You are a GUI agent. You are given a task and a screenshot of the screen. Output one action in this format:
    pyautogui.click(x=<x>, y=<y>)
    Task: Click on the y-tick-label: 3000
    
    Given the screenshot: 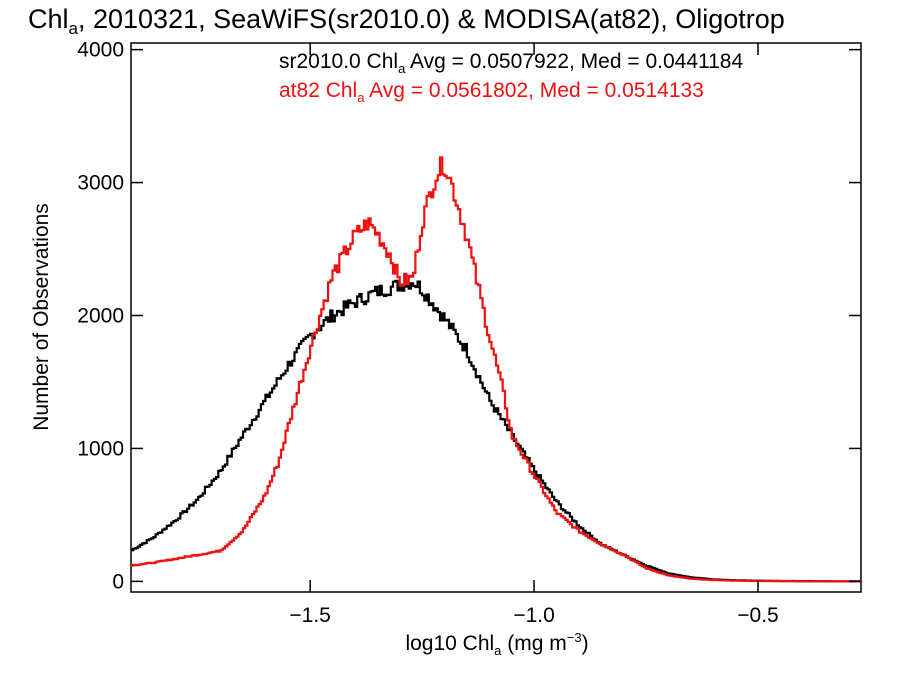 What is the action you would take?
    pyautogui.click(x=100, y=183)
    